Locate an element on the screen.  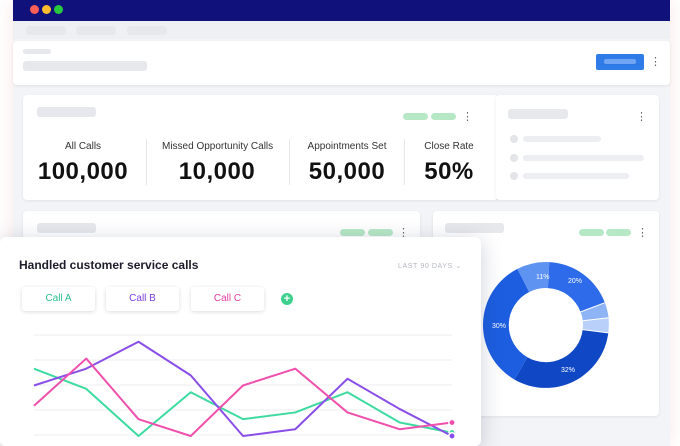
plus-icon: + is located at coordinates (287, 299).